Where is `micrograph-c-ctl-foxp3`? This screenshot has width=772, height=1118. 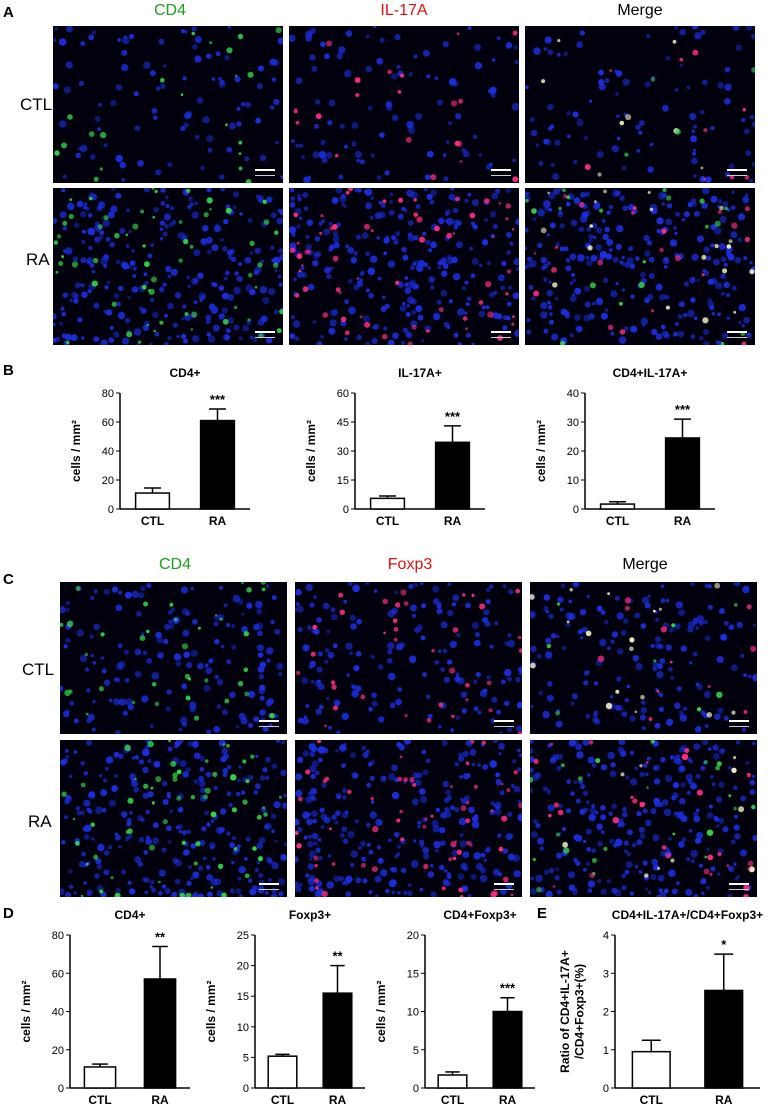
micrograph-c-ctl-foxp3 is located at coordinates (408, 658).